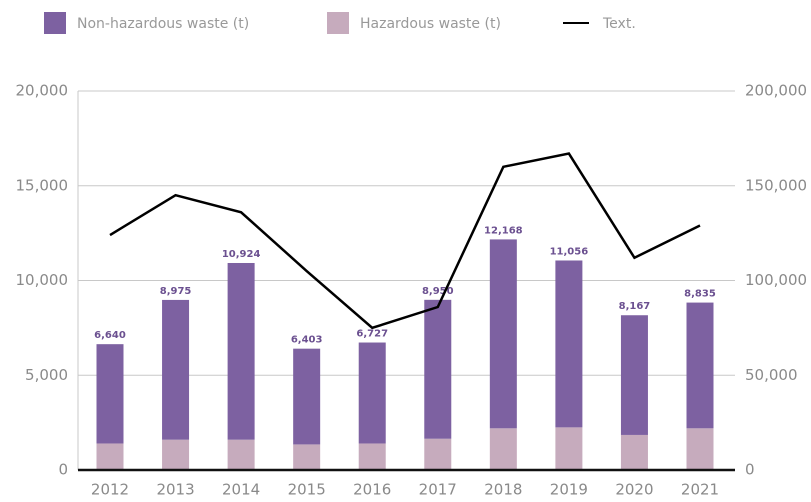  Describe the element at coordinates (438, 291) in the screenshot. I see `total-label: 8,950` at that location.